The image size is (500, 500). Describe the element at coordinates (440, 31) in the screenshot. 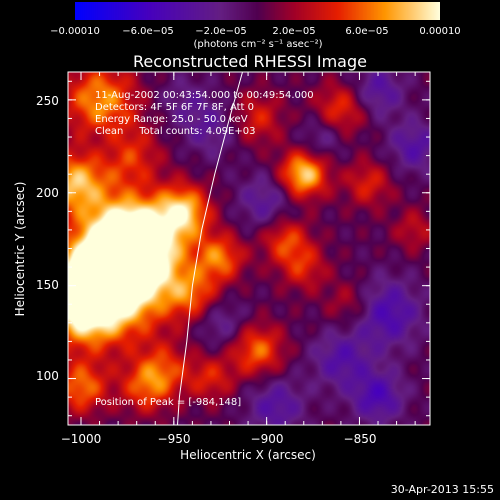

I see `colorbar-tick: 0.00010` at that location.